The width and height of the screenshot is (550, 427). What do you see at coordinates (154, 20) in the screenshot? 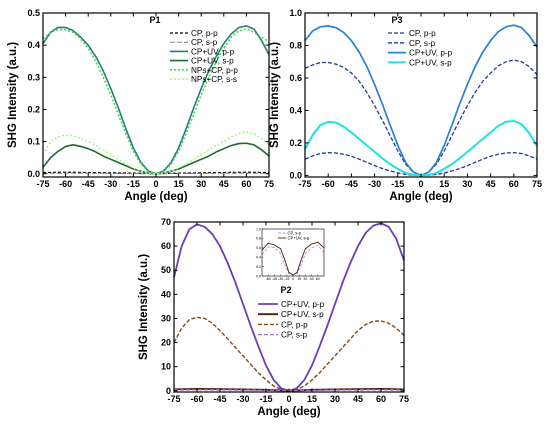
I see `panel-title: P1` at bounding box center [154, 20].